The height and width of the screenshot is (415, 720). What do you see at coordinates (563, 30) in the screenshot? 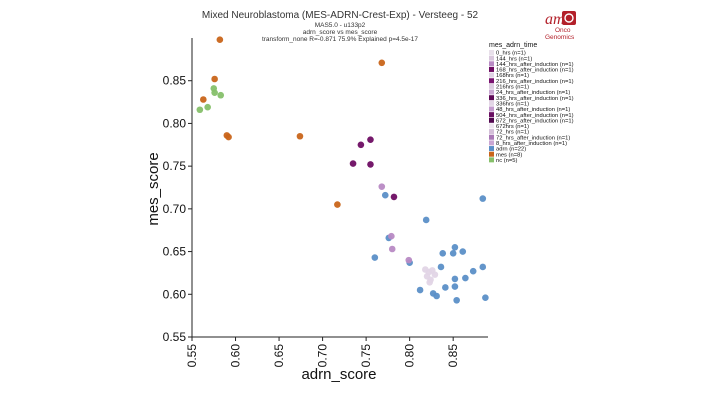
I see `logo-sub-onco: Onco` at bounding box center [563, 30].